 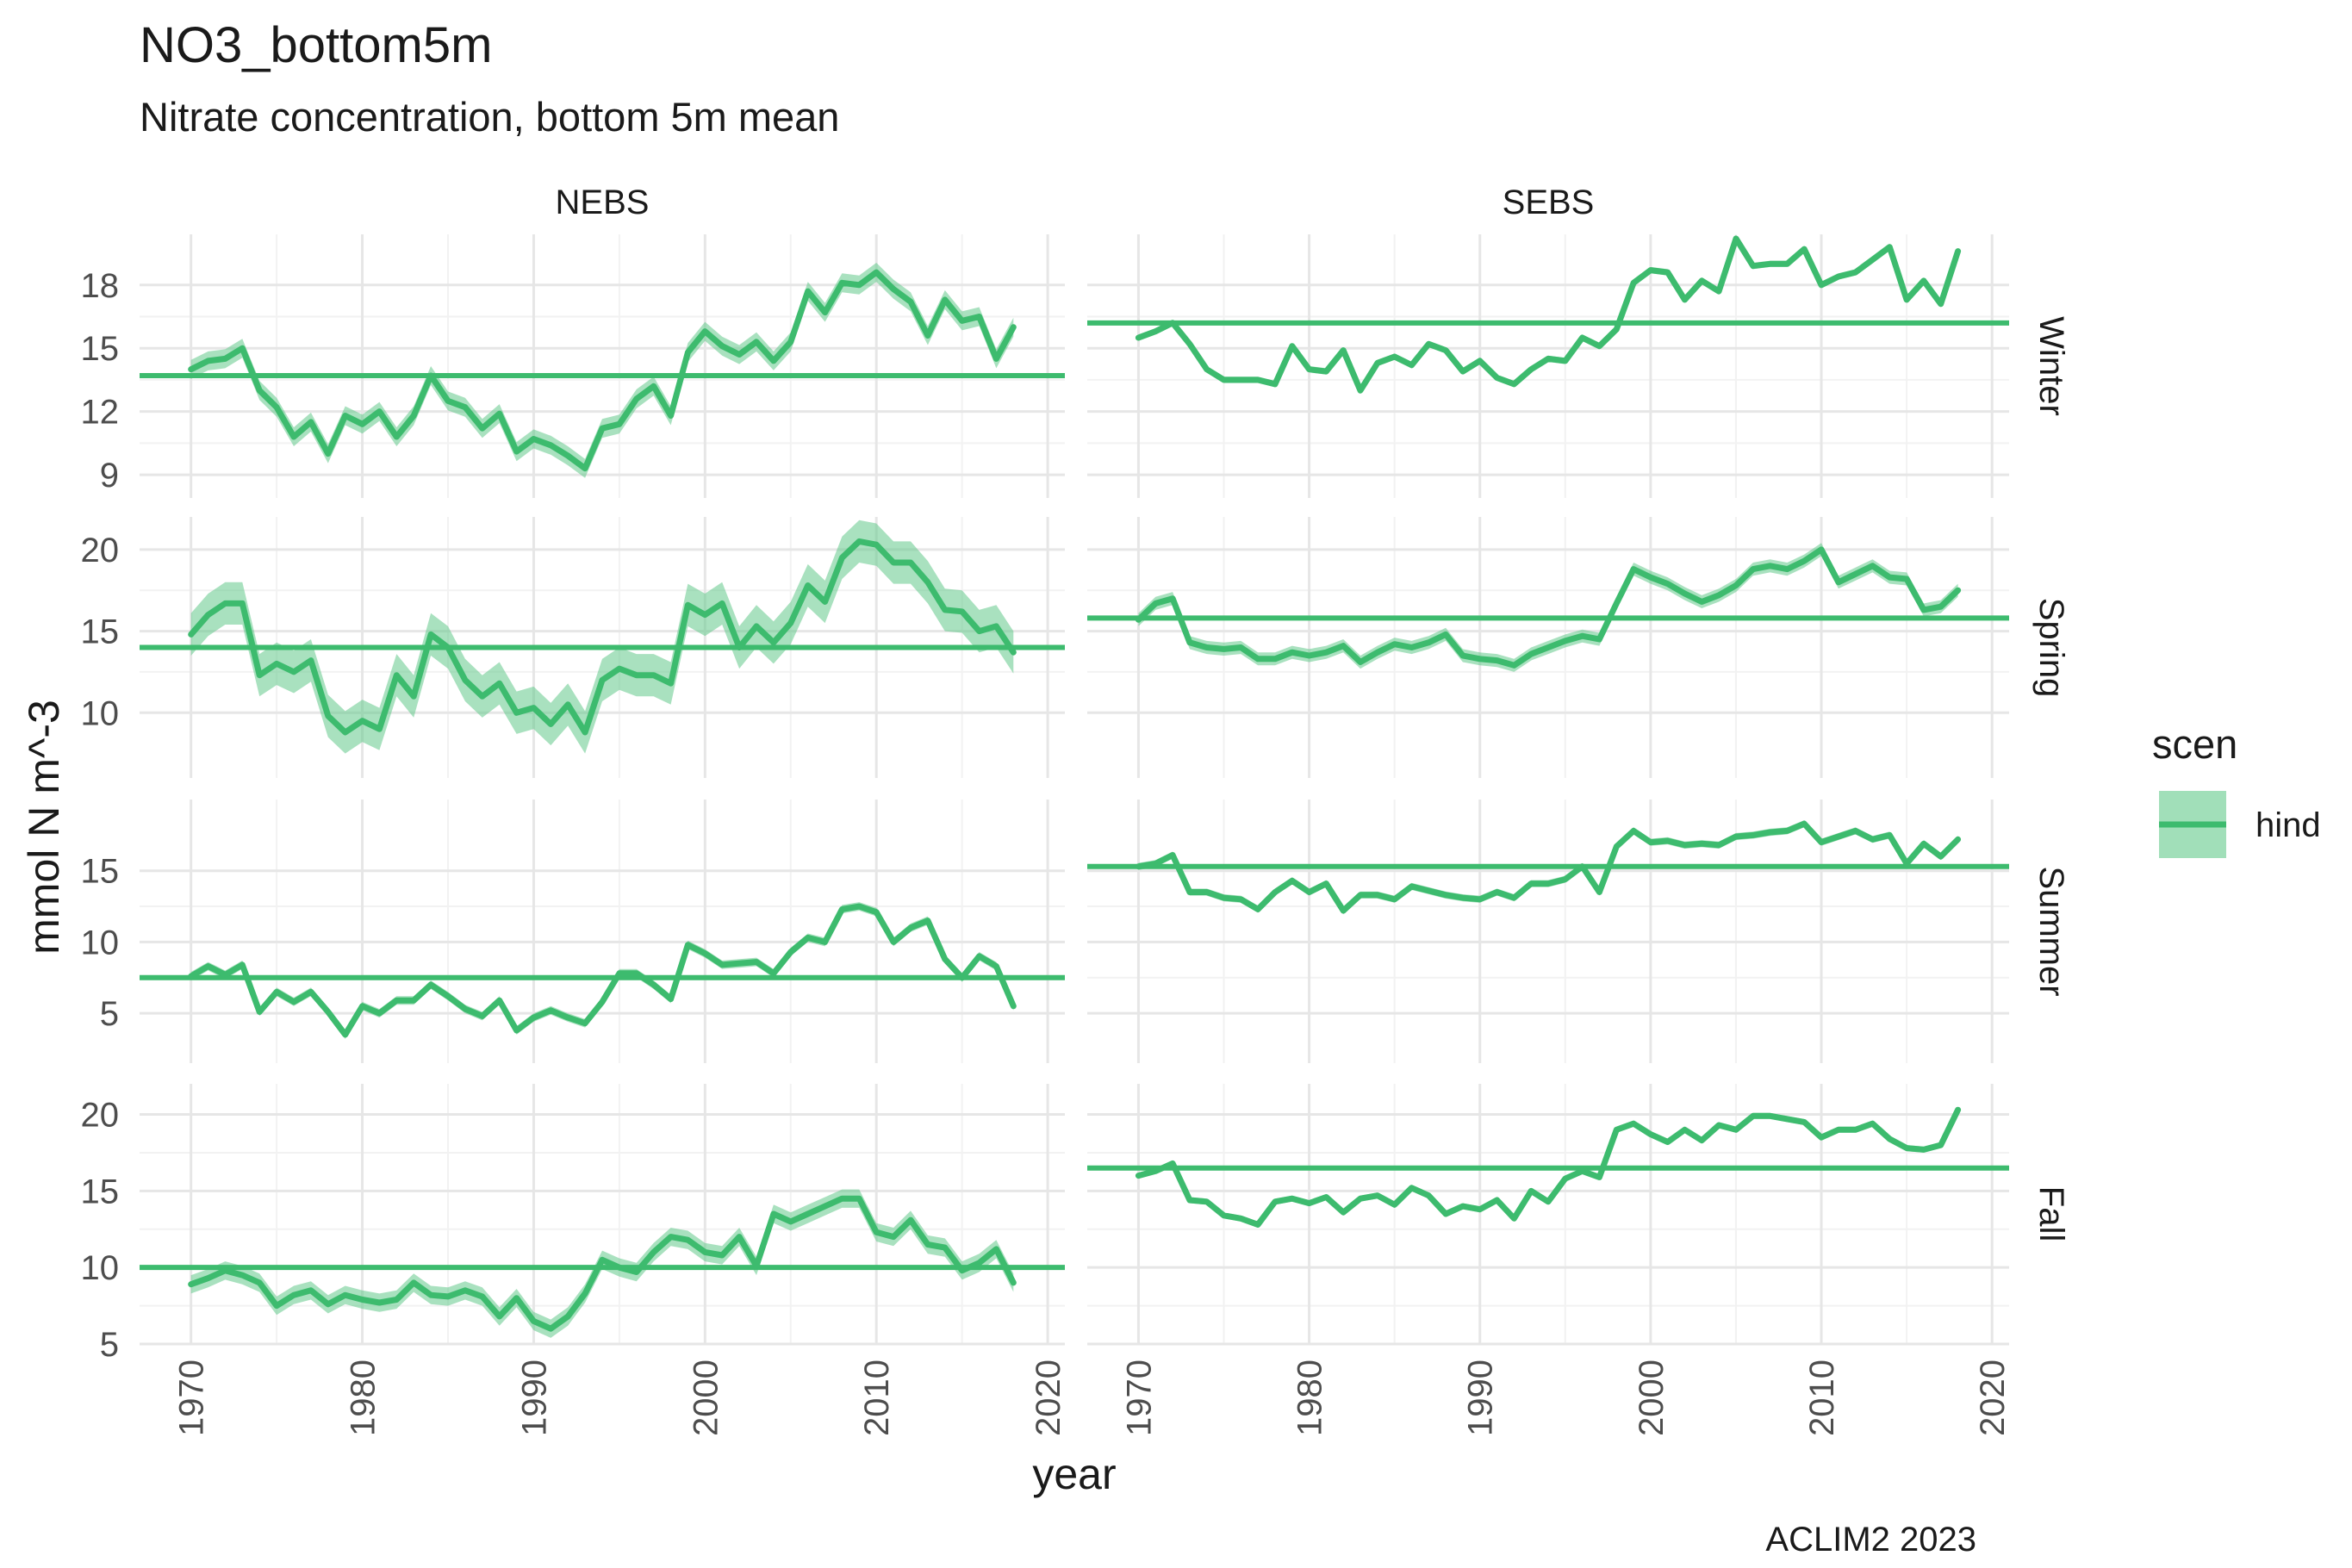 What do you see at coordinates (603, 203) in the screenshot?
I see `strip-label-nebs: NEBS` at bounding box center [603, 203].